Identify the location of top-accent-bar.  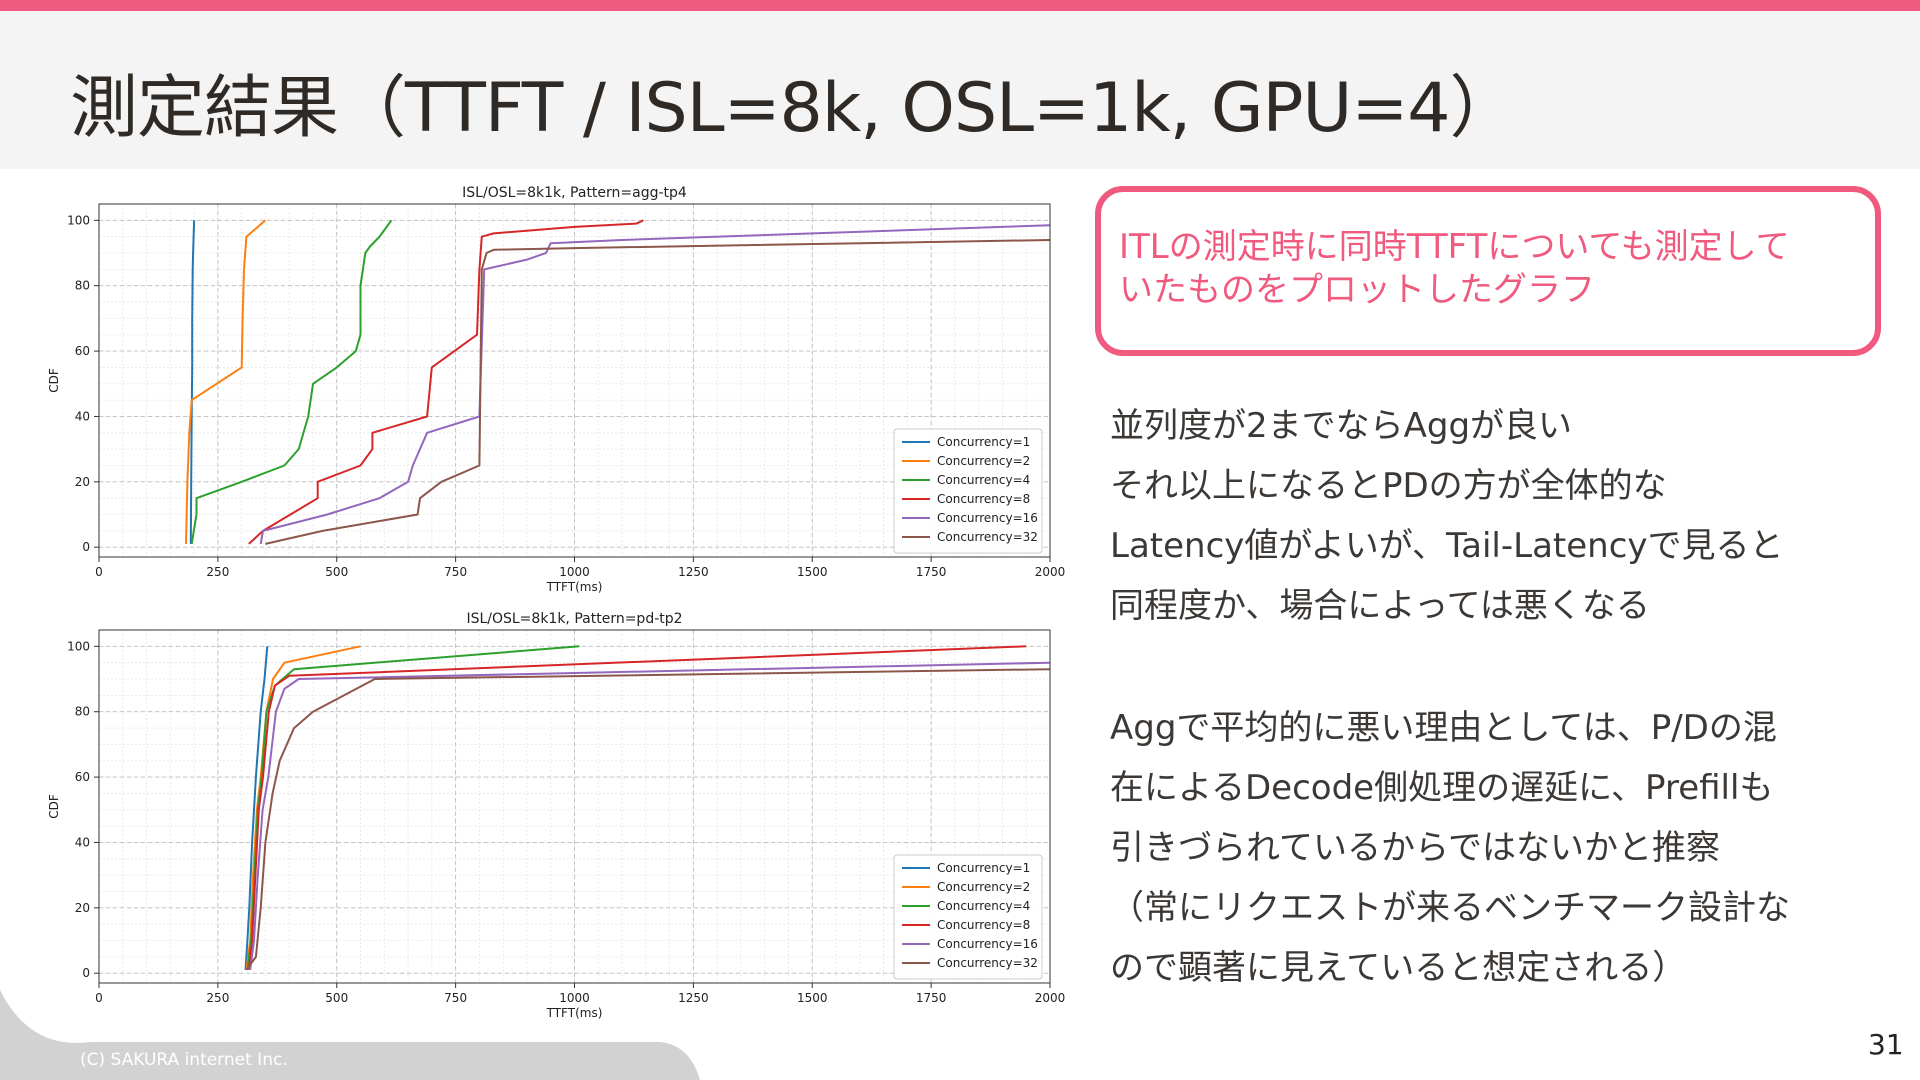
(960, 5).